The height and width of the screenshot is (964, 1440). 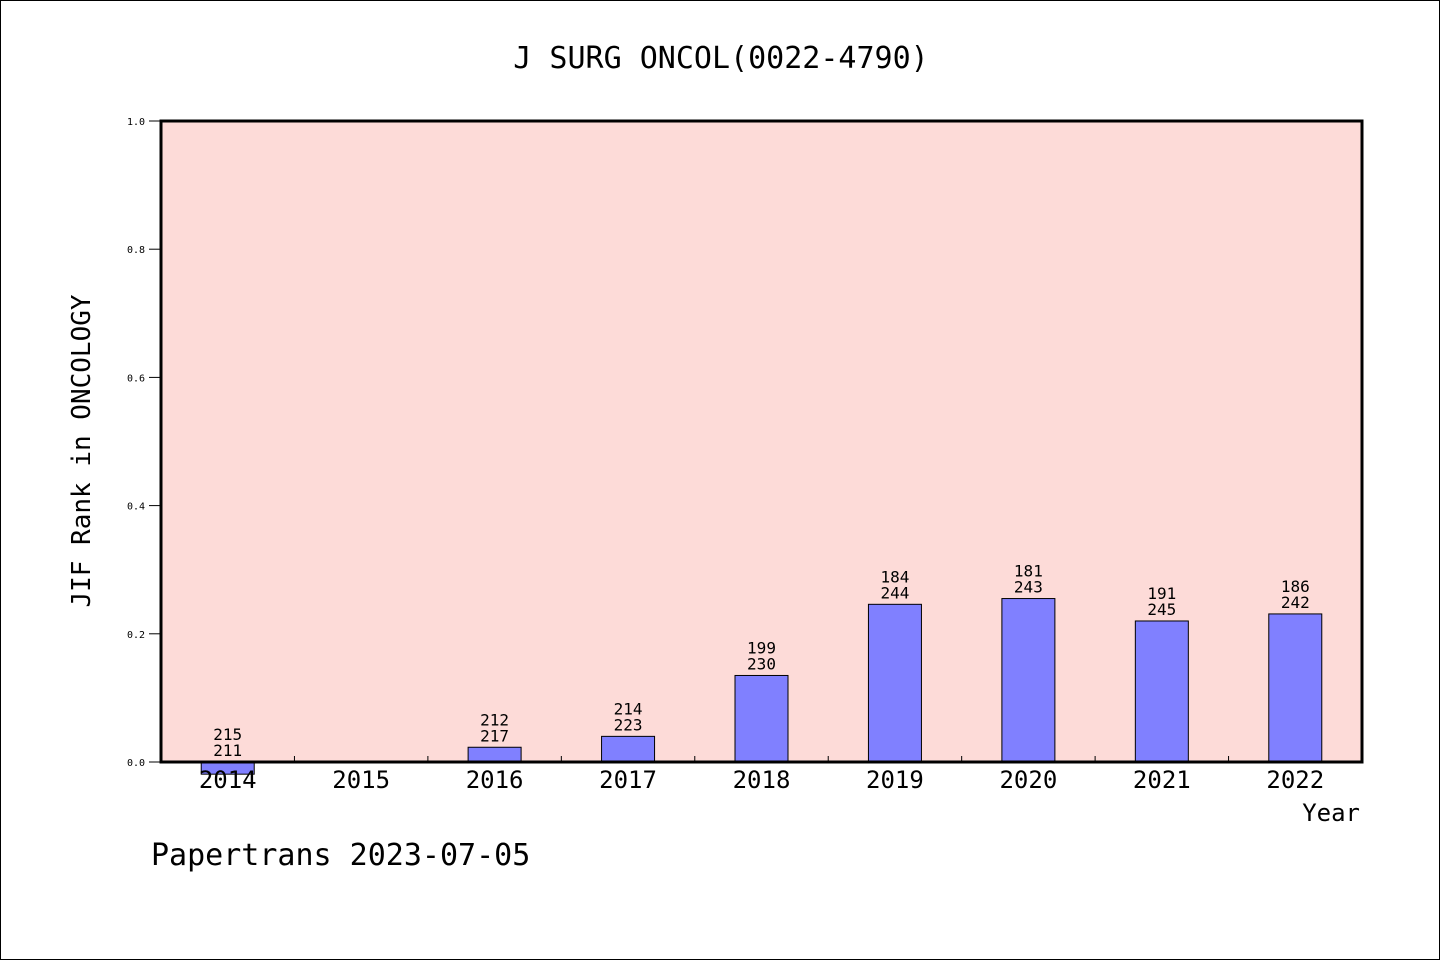 What do you see at coordinates (361, 780) in the screenshot?
I see `x-tick-label: 2015` at bounding box center [361, 780].